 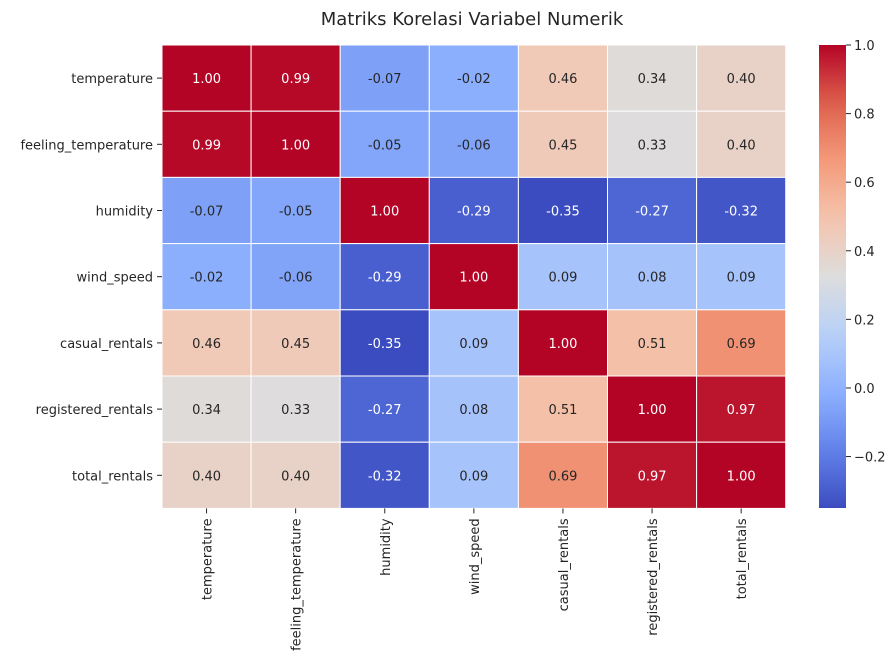 I want to click on row-tick-label: feeling_temperature, so click(x=86, y=145).